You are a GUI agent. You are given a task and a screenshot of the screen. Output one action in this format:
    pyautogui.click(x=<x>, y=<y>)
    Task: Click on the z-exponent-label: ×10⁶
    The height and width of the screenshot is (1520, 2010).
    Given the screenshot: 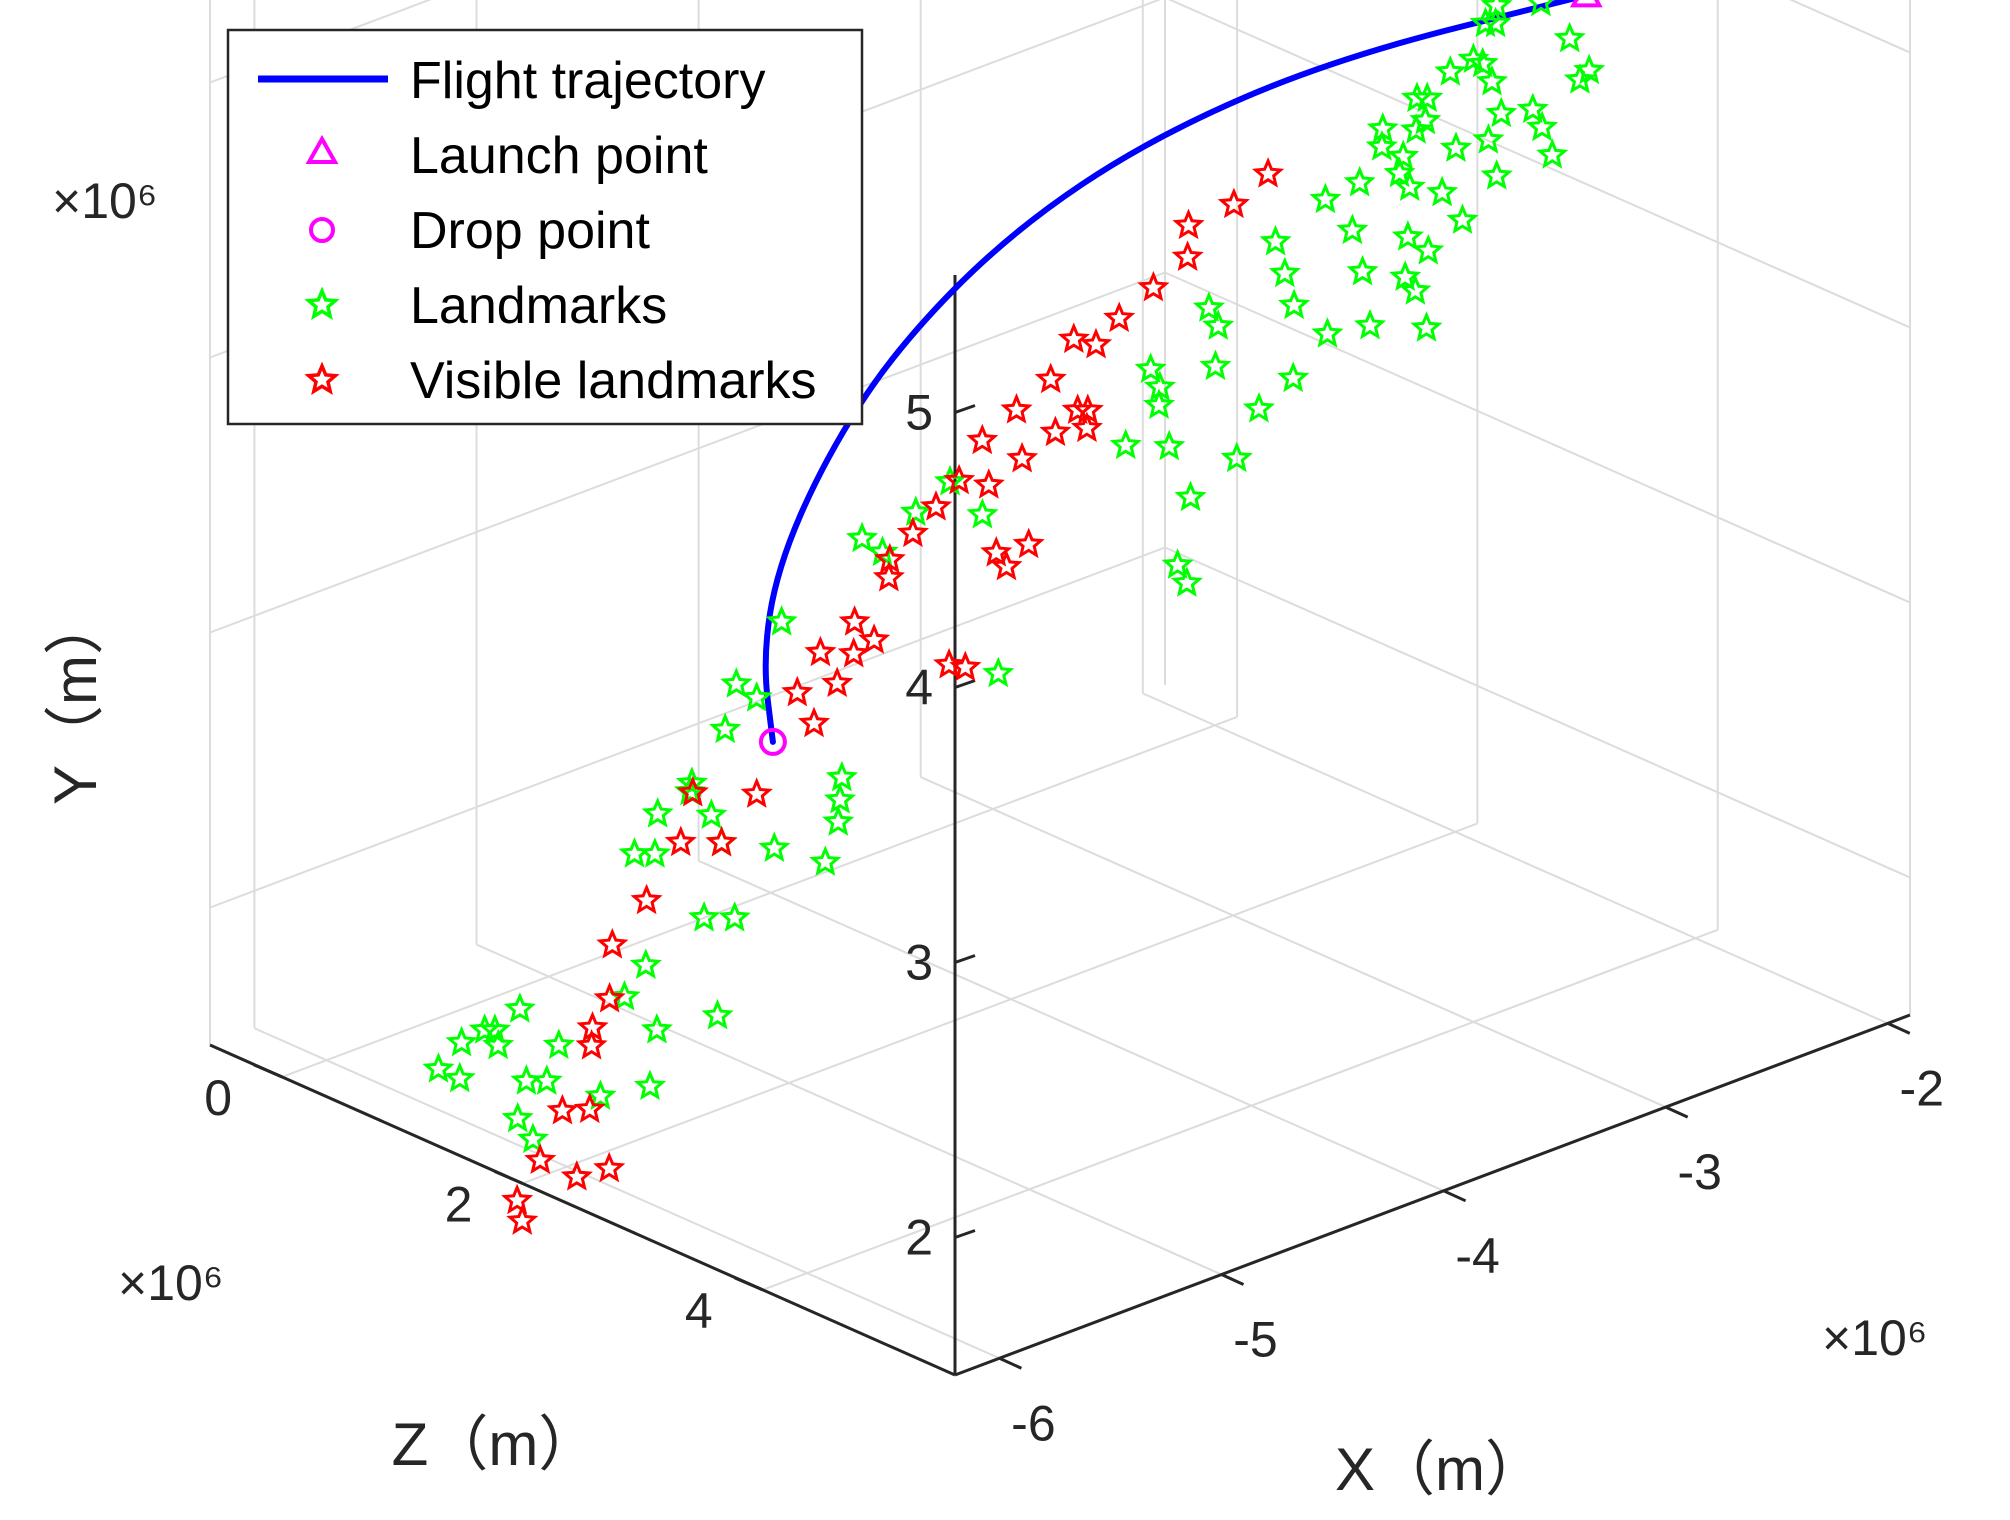 What is the action you would take?
    pyautogui.click(x=170, y=1283)
    